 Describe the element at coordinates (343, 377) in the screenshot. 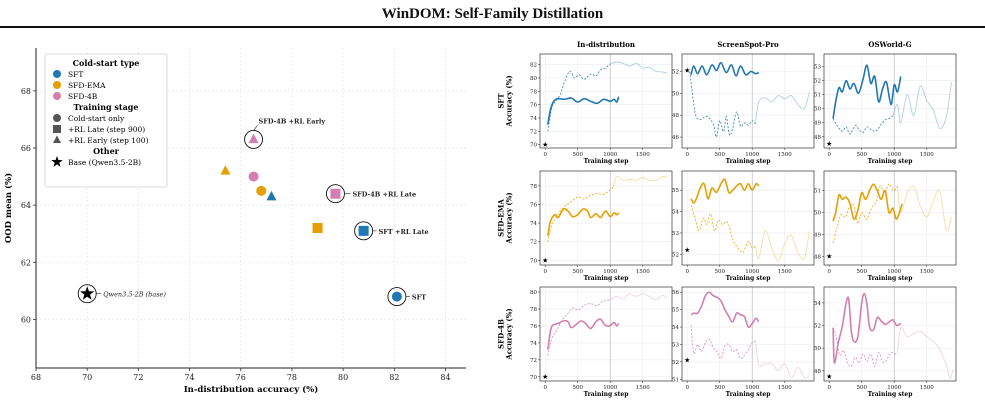

I see `scatter-xtick-label: 80` at that location.